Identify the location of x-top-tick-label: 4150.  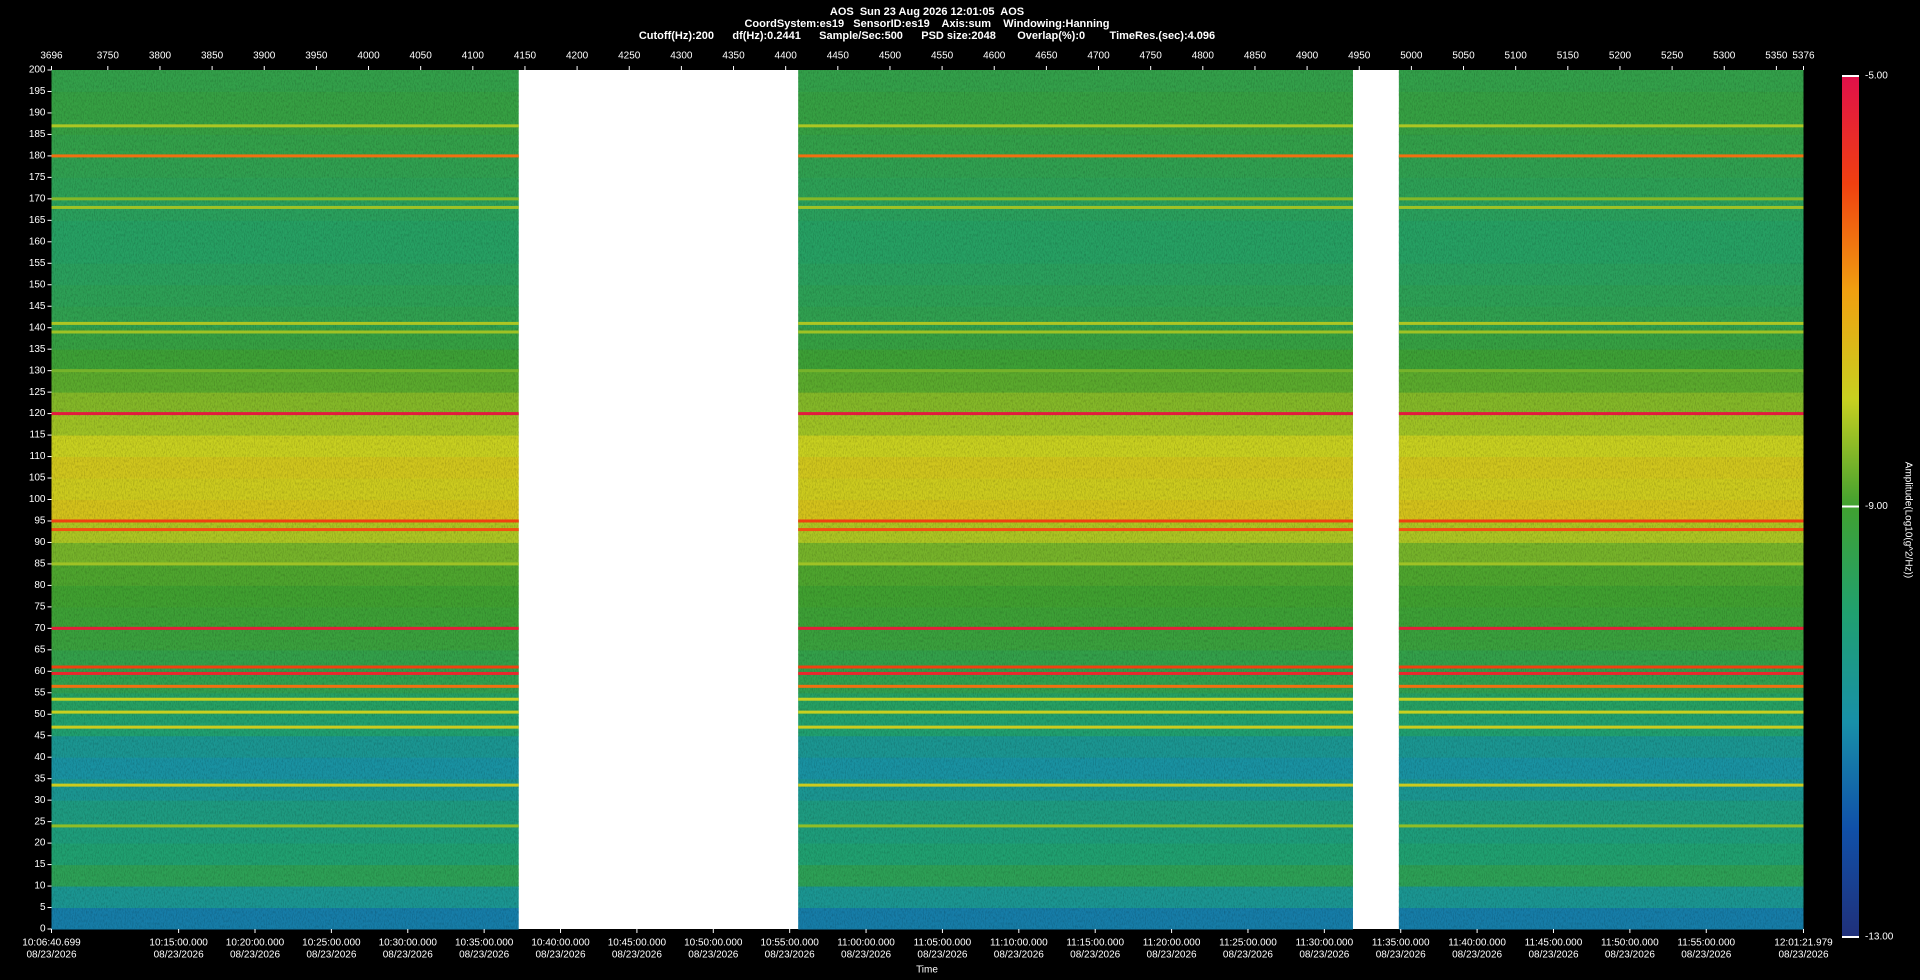
(525, 56).